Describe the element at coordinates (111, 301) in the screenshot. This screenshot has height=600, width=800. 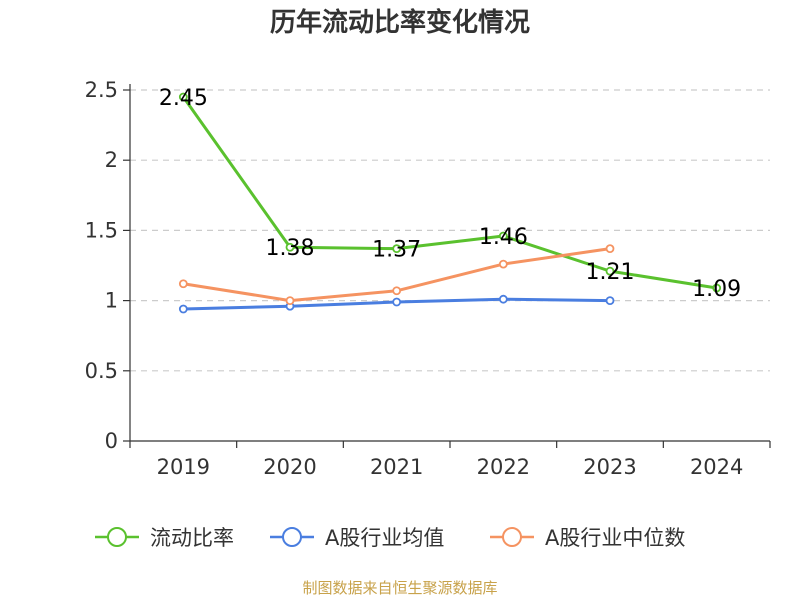
I see `y-tick-label: 1` at that location.